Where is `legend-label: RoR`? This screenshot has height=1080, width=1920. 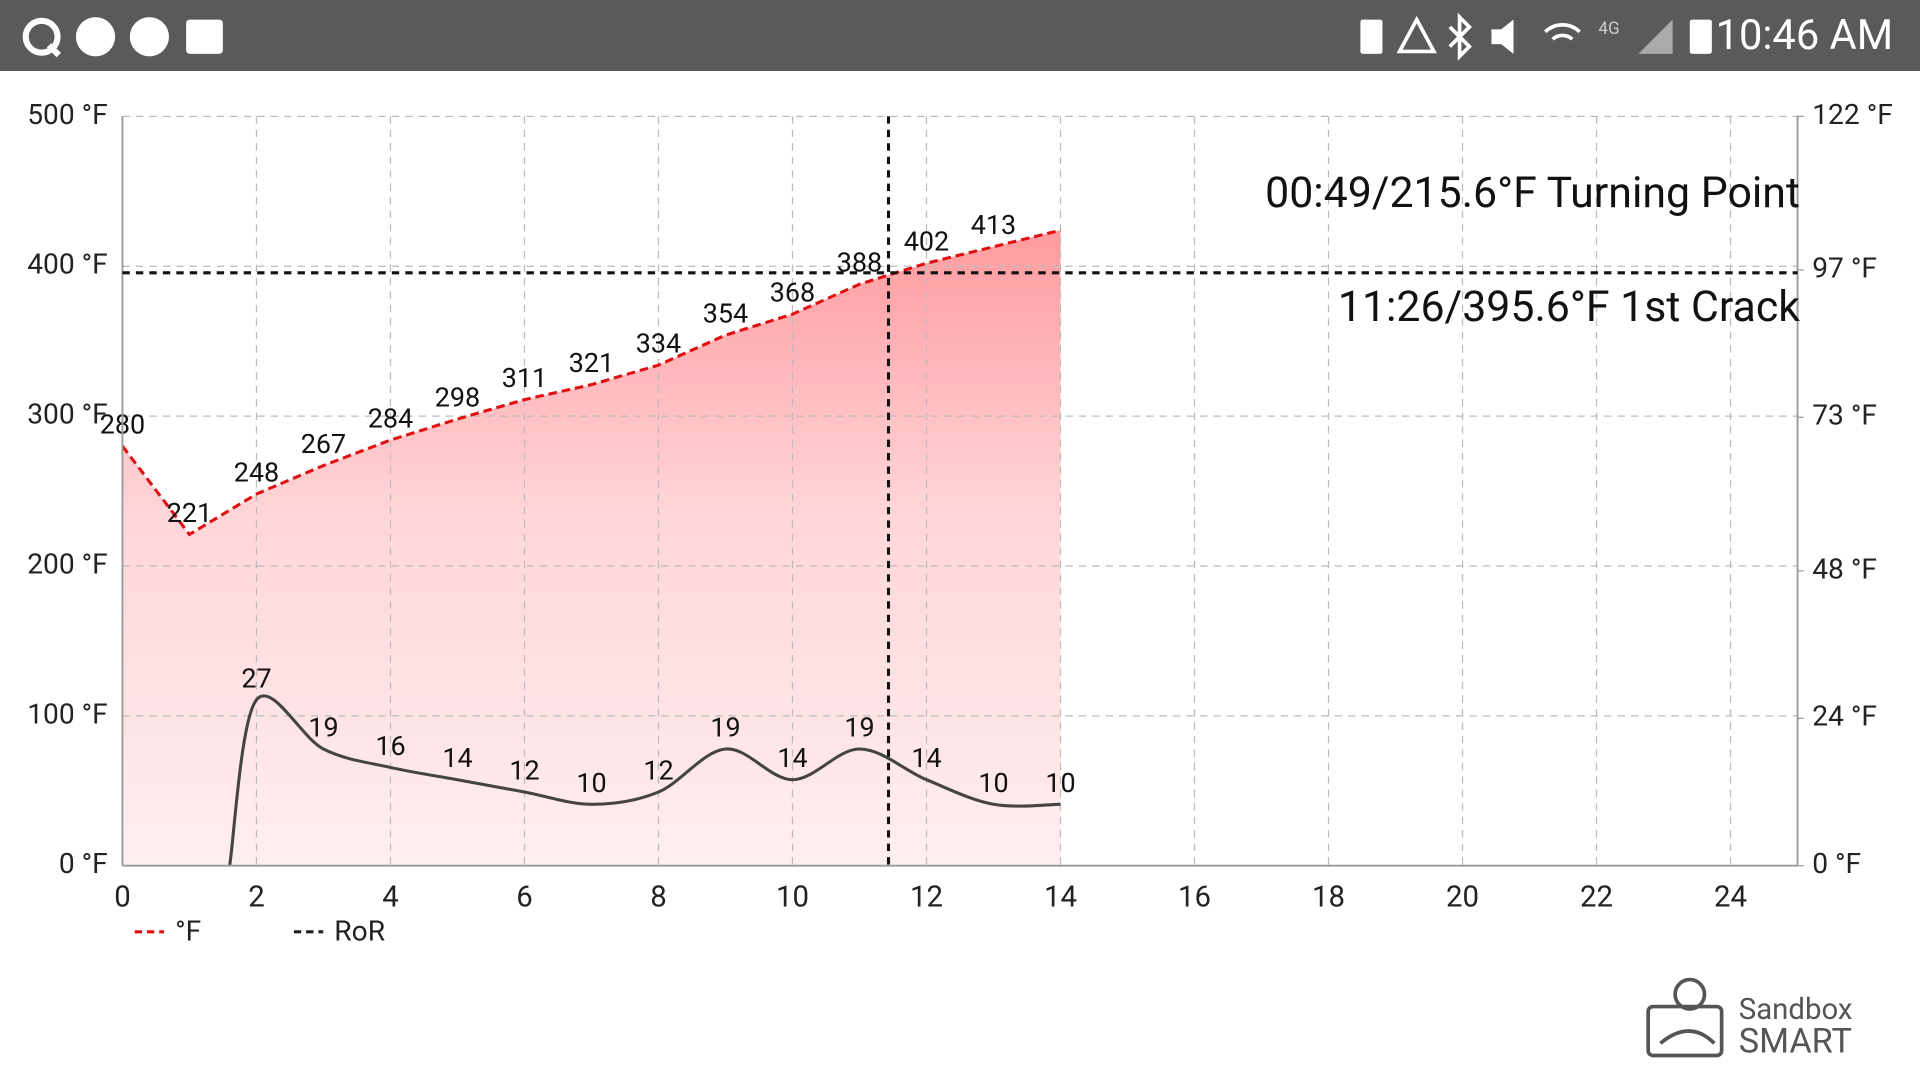 legend-label: RoR is located at coordinates (359, 930).